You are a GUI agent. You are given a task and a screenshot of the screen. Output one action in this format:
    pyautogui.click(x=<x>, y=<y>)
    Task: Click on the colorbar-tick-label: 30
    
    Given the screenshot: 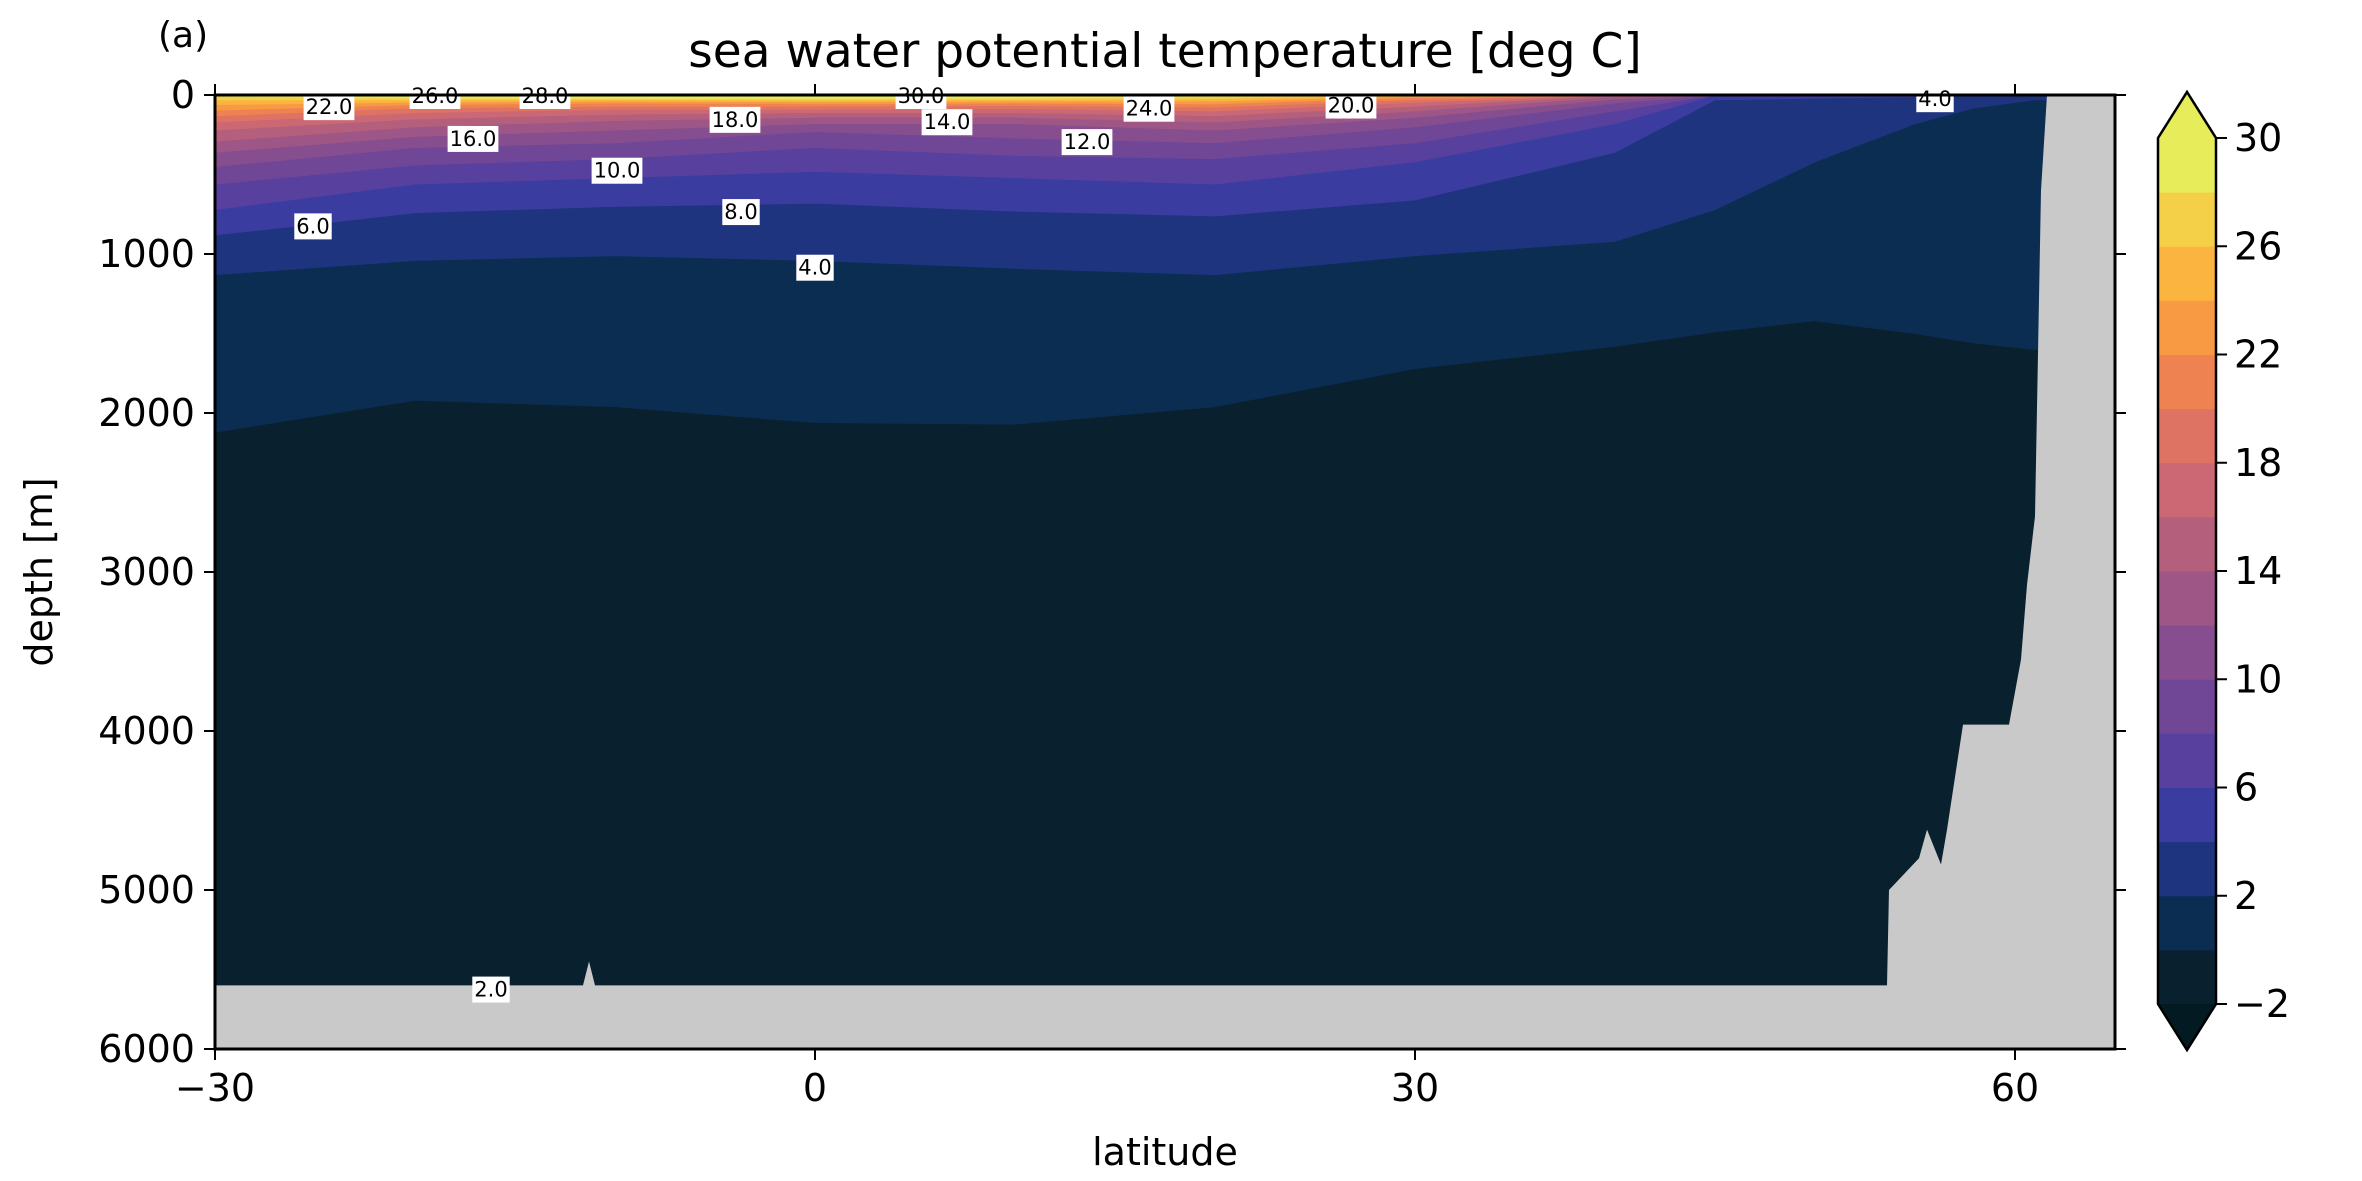 What is the action you would take?
    pyautogui.click(x=2258, y=138)
    